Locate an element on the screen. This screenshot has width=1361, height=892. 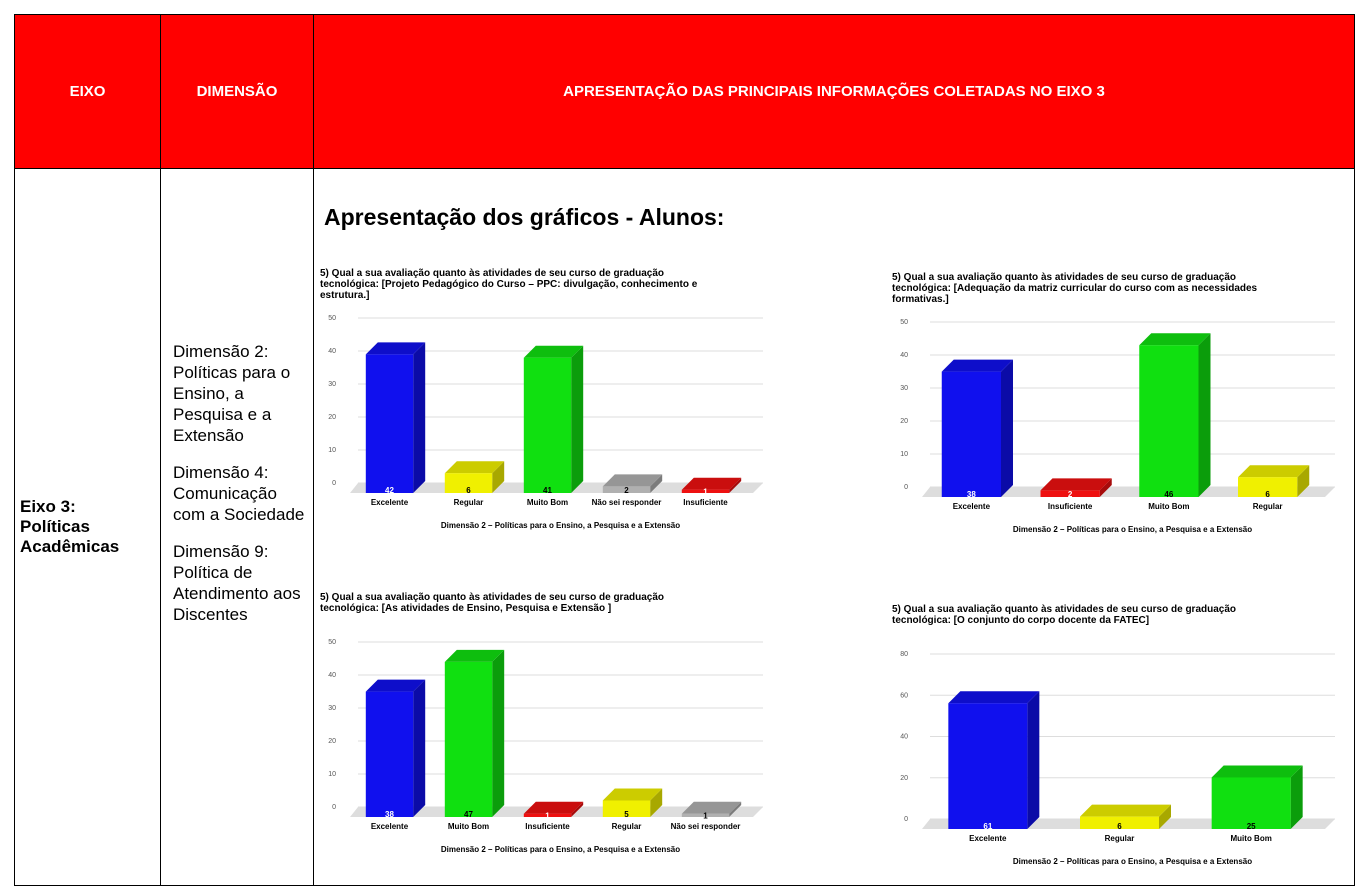
y-tick-label: 60 is located at coordinates (904, 695).